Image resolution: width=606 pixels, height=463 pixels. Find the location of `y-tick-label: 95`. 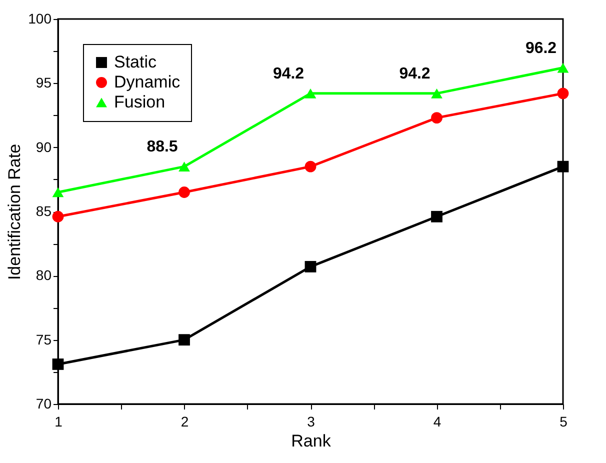

y-tick-label: 95 is located at coordinates (44, 82).